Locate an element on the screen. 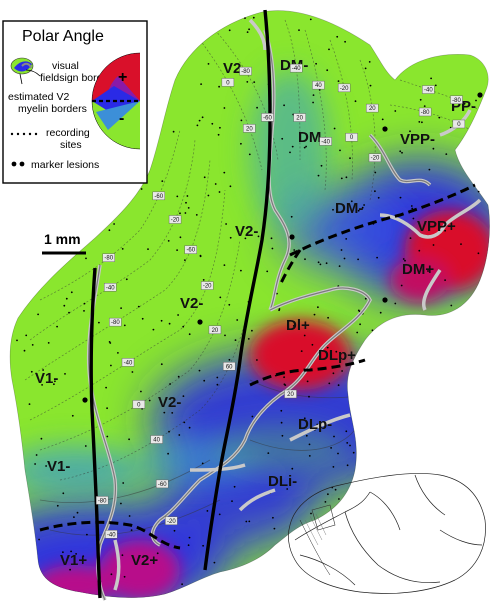 Image resolution: width=493 pixels, height=603 pixels. marker-lesions-symbol is located at coordinates (18, 164).